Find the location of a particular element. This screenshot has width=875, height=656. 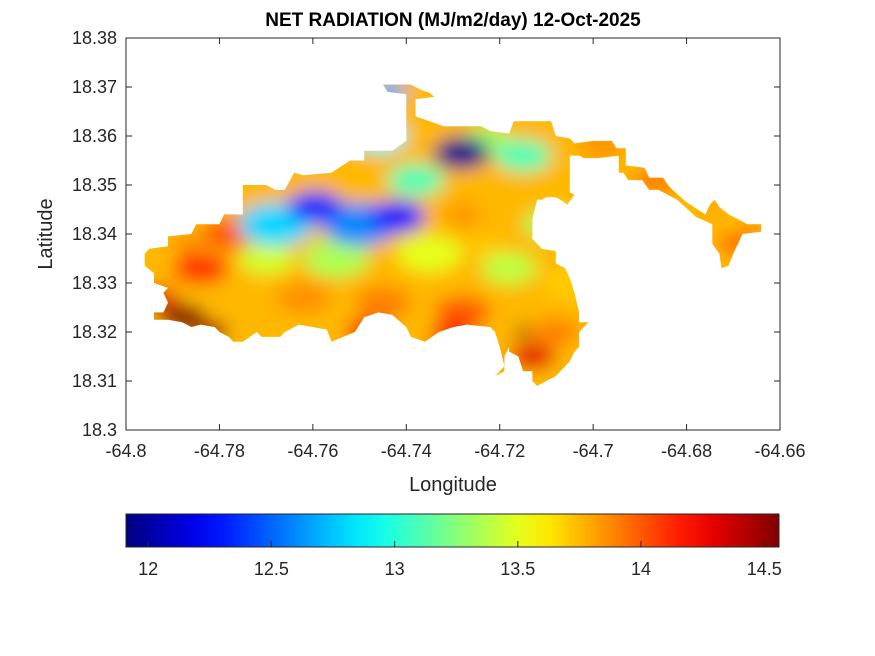

colorbar is located at coordinates (452, 530).